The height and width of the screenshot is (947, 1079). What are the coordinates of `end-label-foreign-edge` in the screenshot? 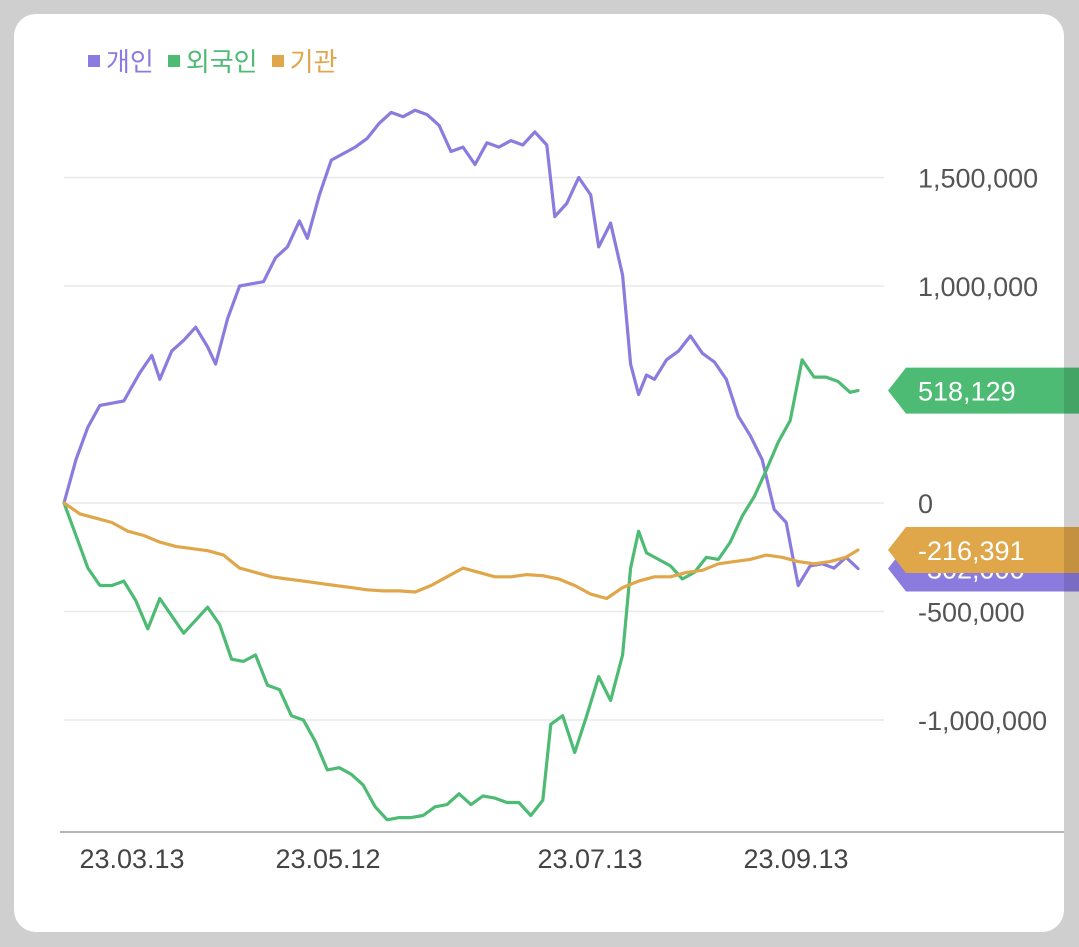 It's located at (1071, 390).